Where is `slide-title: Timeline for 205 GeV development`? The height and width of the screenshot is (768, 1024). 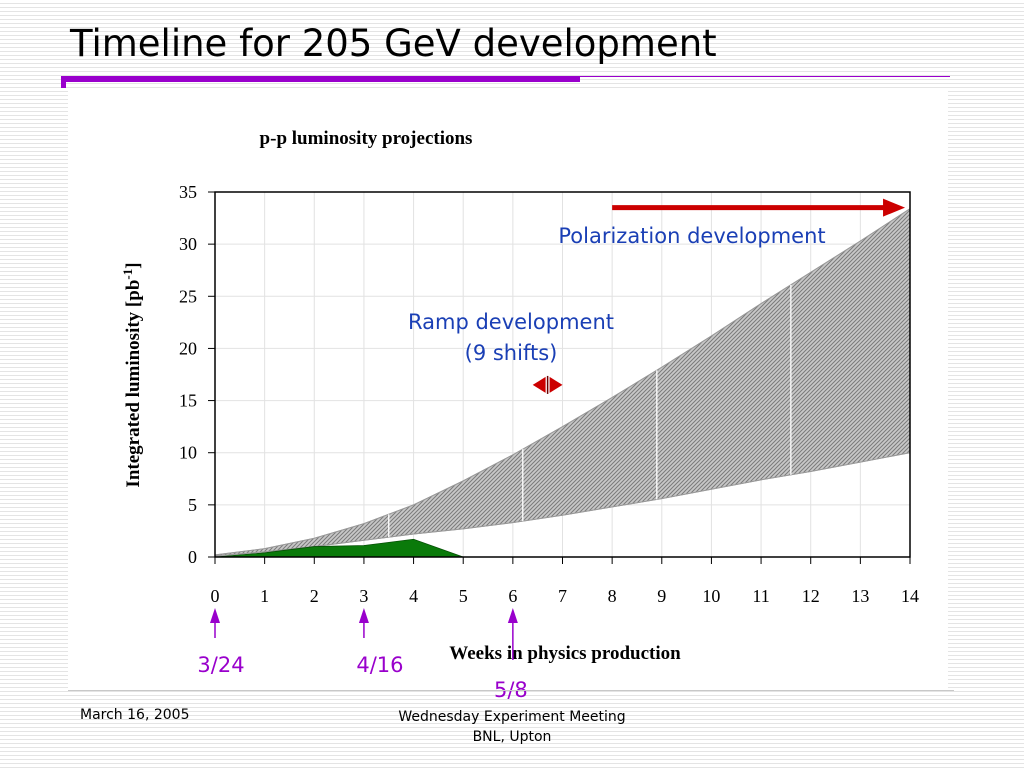
slide-title: Timeline for 205 GeV development is located at coordinates (393, 43).